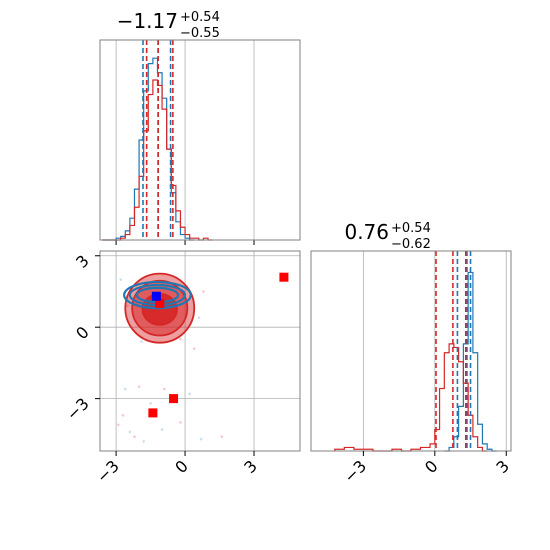  I want to click on contour-ytick-label-1: 0, so click(82, 333).